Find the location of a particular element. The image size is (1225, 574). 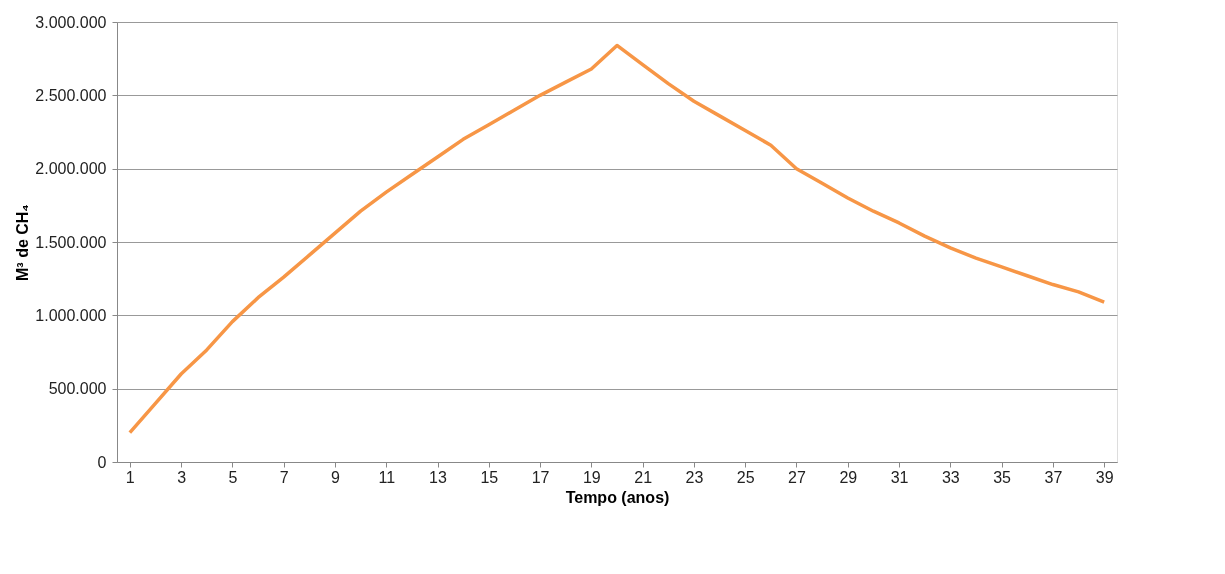

x-tick-label: 9 is located at coordinates (335, 477).